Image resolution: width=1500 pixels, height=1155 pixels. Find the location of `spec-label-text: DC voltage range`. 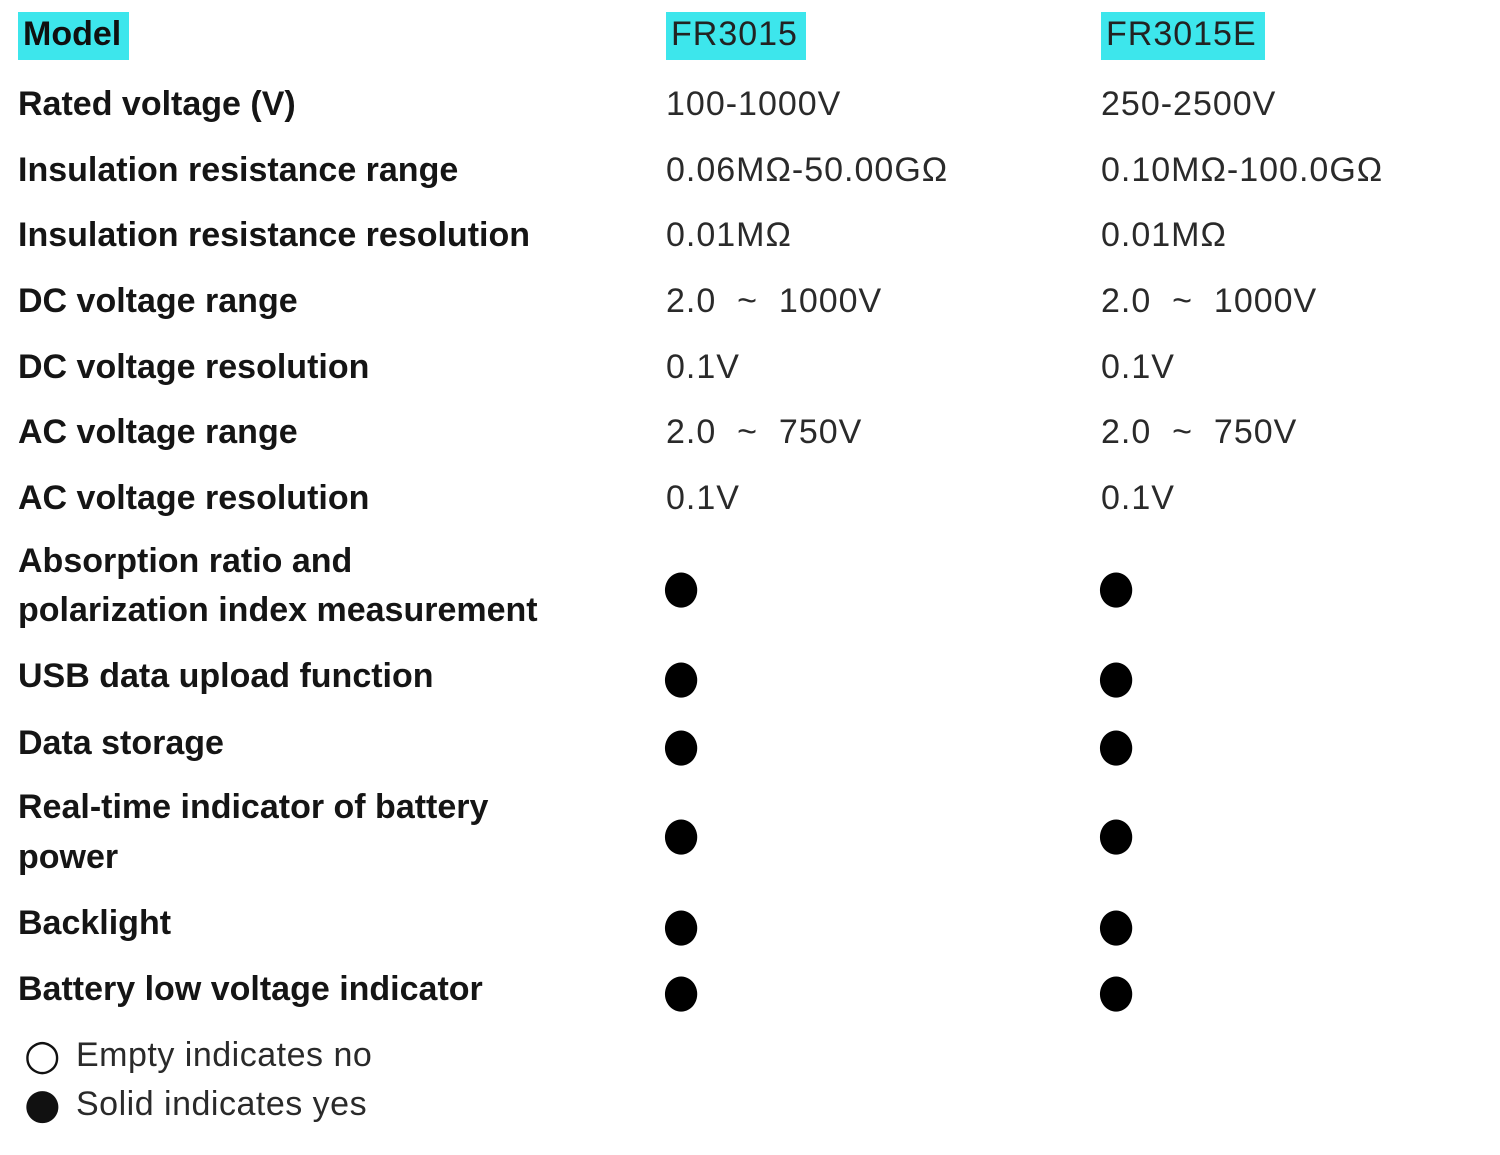

spec-label-text: DC voltage range is located at coordinates (158, 300).